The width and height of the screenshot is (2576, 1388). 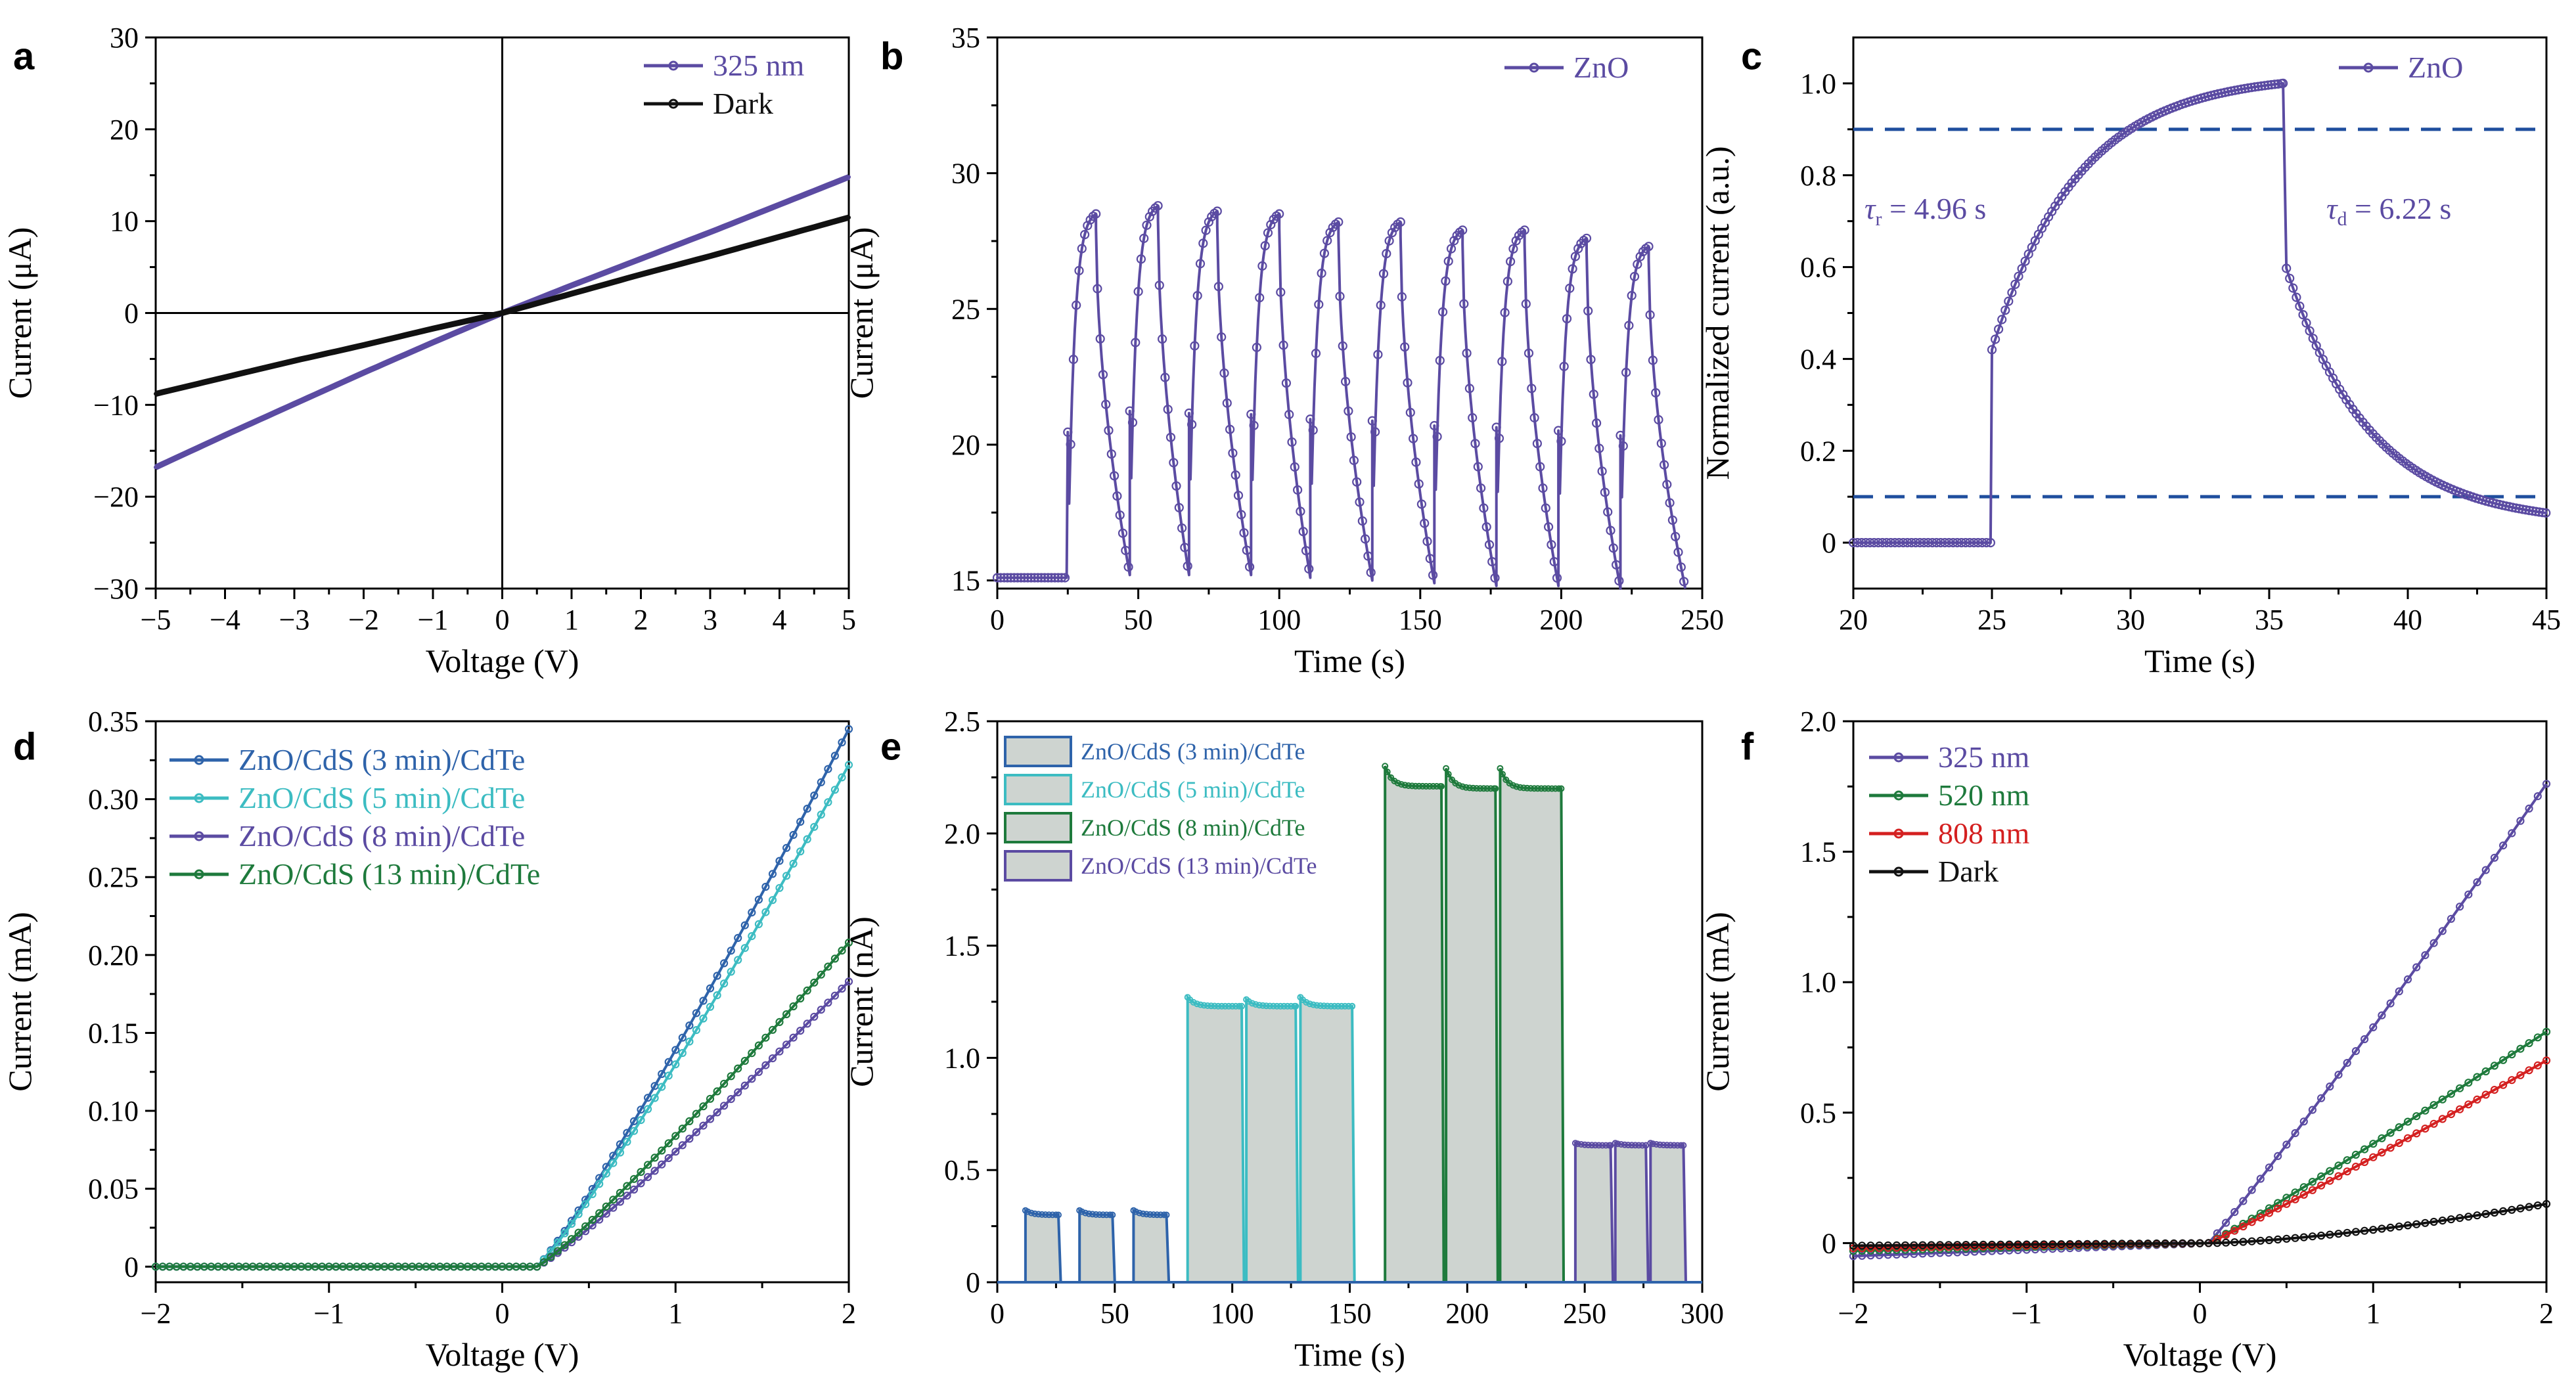 What do you see at coordinates (1984, 833) in the screenshot?
I see `legend-label: 808 nm` at bounding box center [1984, 833].